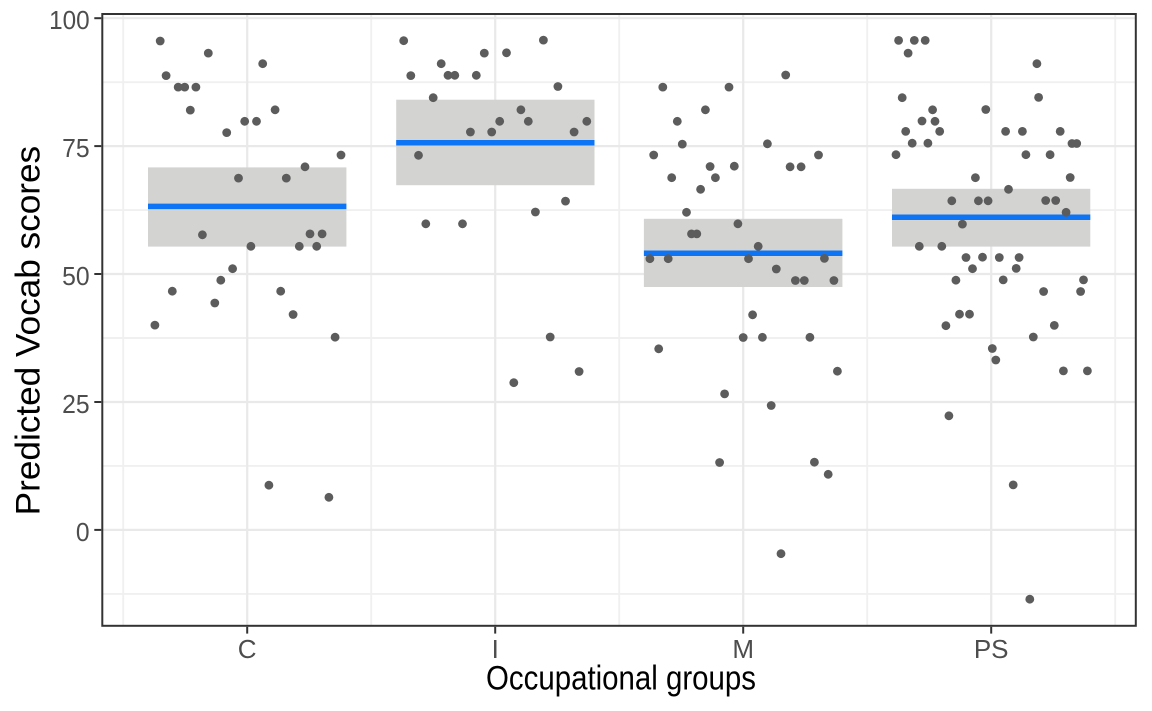  I want to click on svg-text: PS, so click(991, 649).